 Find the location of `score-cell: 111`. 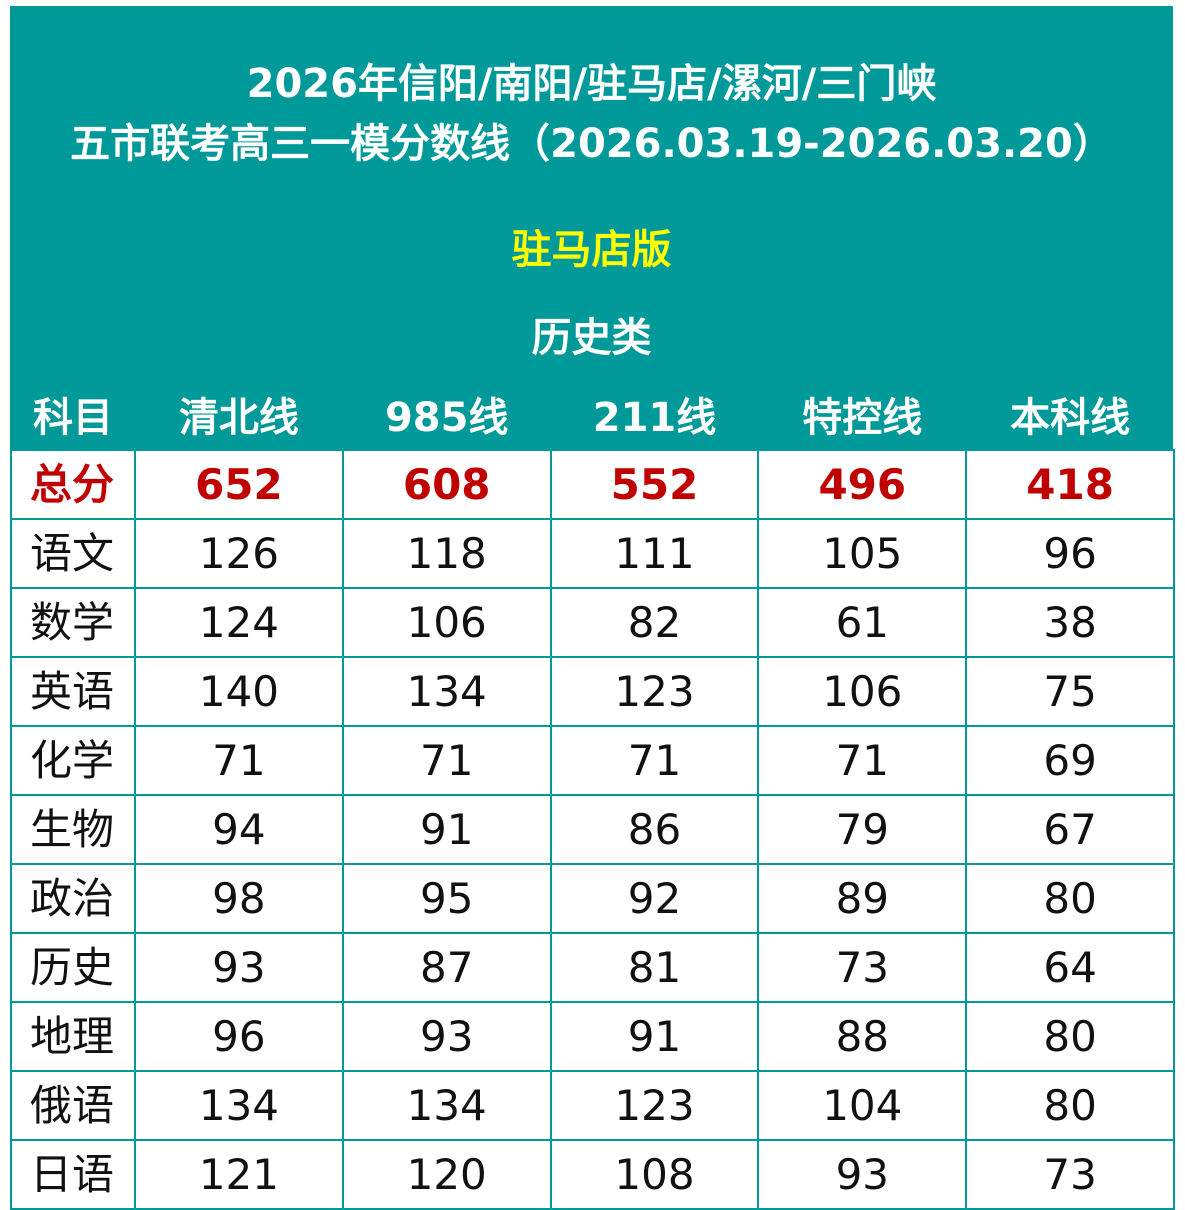

score-cell: 111 is located at coordinates (654, 553).